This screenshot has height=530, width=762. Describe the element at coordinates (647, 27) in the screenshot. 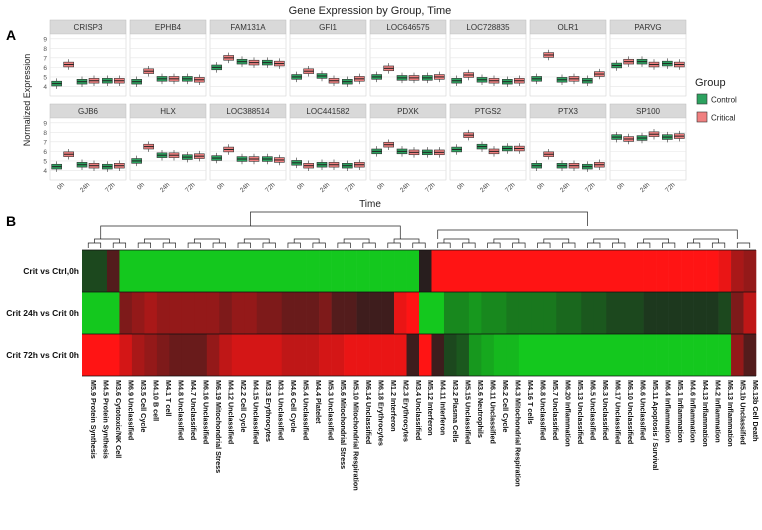

I see `facet-title: PARVG` at that location.